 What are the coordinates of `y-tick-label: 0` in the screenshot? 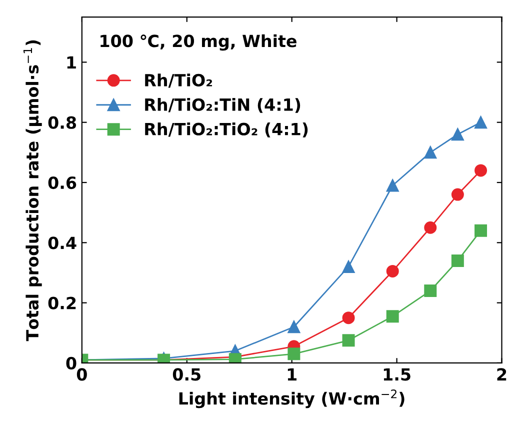 It's located at (71, 363).